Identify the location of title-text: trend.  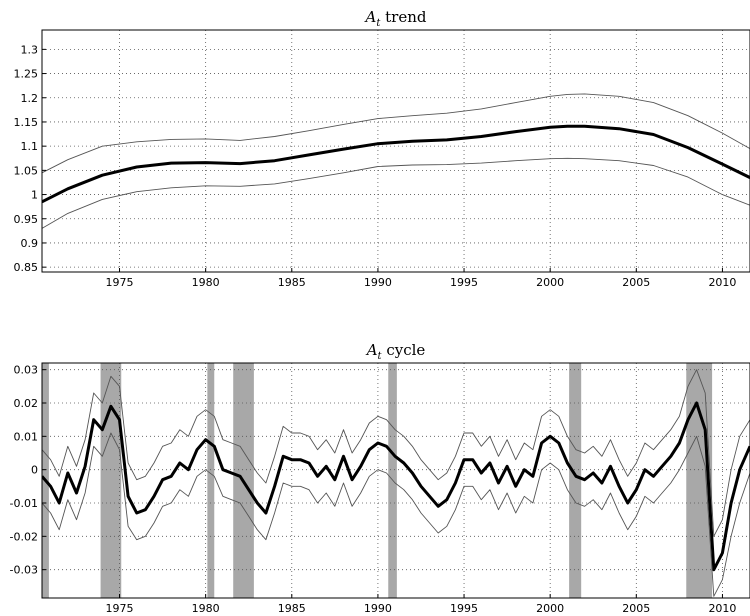
(403, 17).